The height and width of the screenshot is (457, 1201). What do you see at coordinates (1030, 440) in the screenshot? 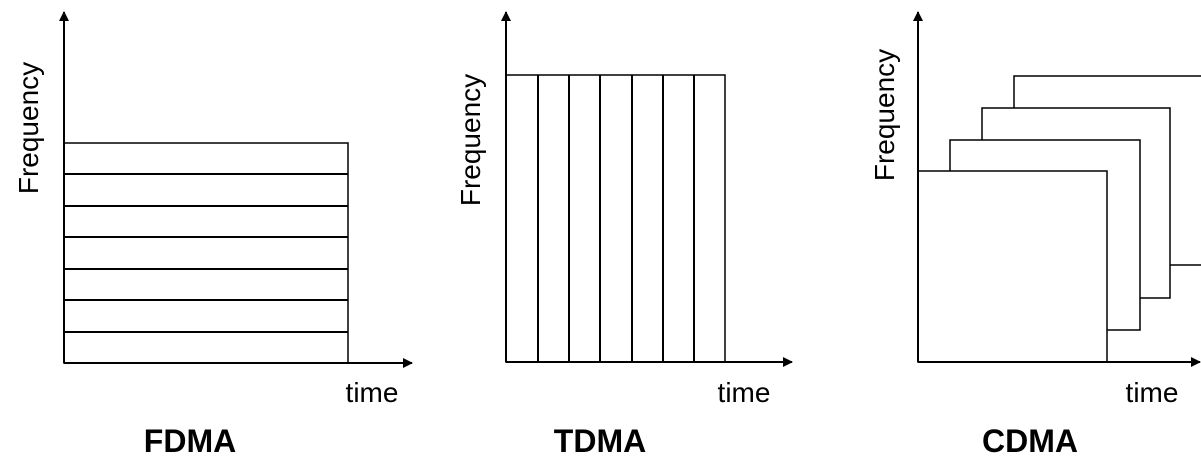
I see `panel-title: CDMA` at bounding box center [1030, 440].